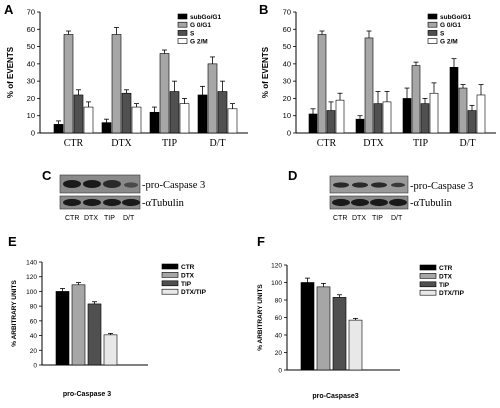  Describe the element at coordinates (217, 143) in the screenshot. I see `category-label: D/T` at that location.